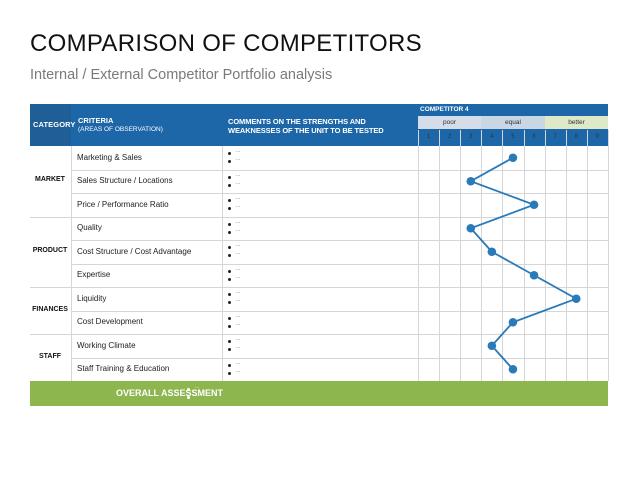  Describe the element at coordinates (306, 130) in the screenshot. I see `header-comments-line2: WEAKNESSES OF THE UNIT TO BE TESTED` at that location.